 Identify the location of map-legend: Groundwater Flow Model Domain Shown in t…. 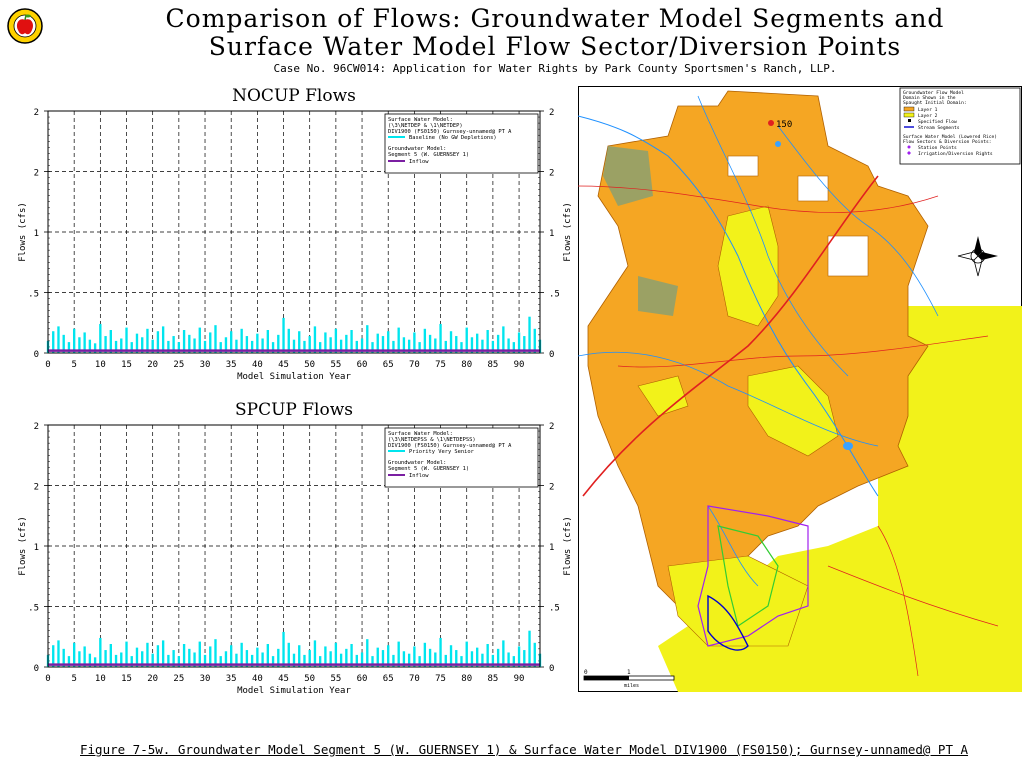
(960, 126).